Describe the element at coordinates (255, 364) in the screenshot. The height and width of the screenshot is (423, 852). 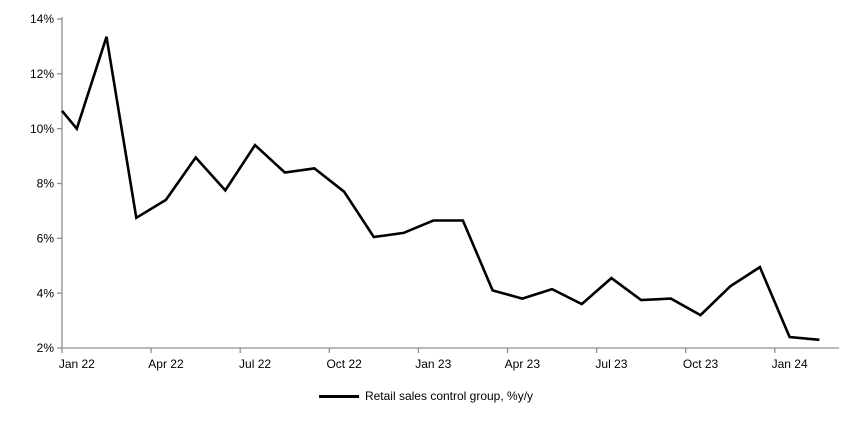
I see `x-axis-tick-label: Jul 22` at that location.